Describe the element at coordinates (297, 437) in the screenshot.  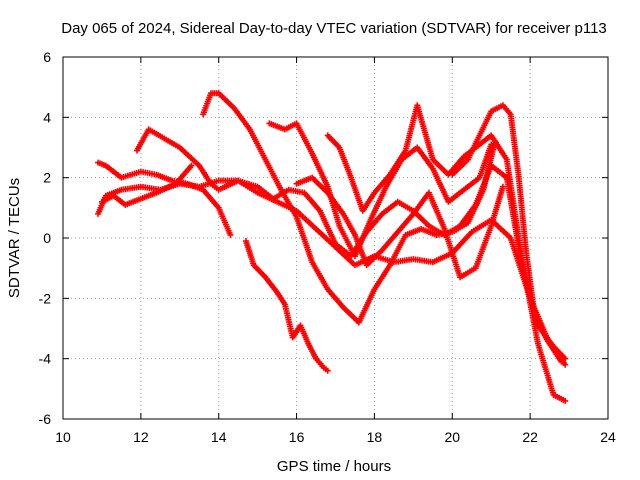
I see `x-tick-label: 16` at that location.